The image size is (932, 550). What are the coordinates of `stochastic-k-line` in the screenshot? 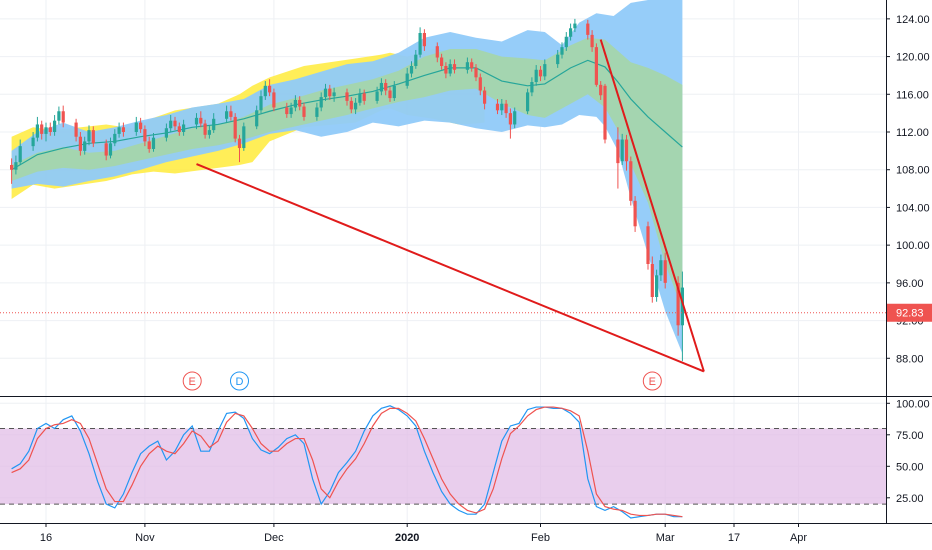 It's located at (347, 462).